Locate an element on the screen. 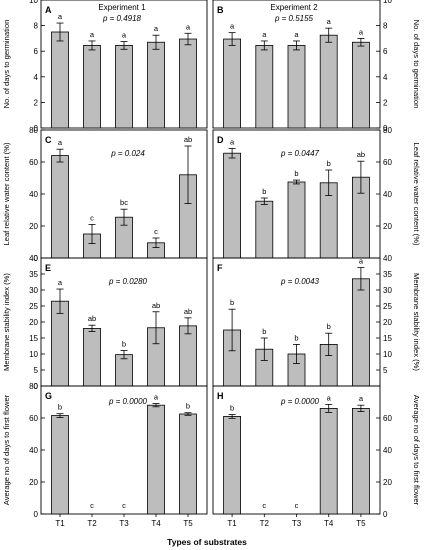  panel-h-letter-label: c is located at coordinates (264, 505).